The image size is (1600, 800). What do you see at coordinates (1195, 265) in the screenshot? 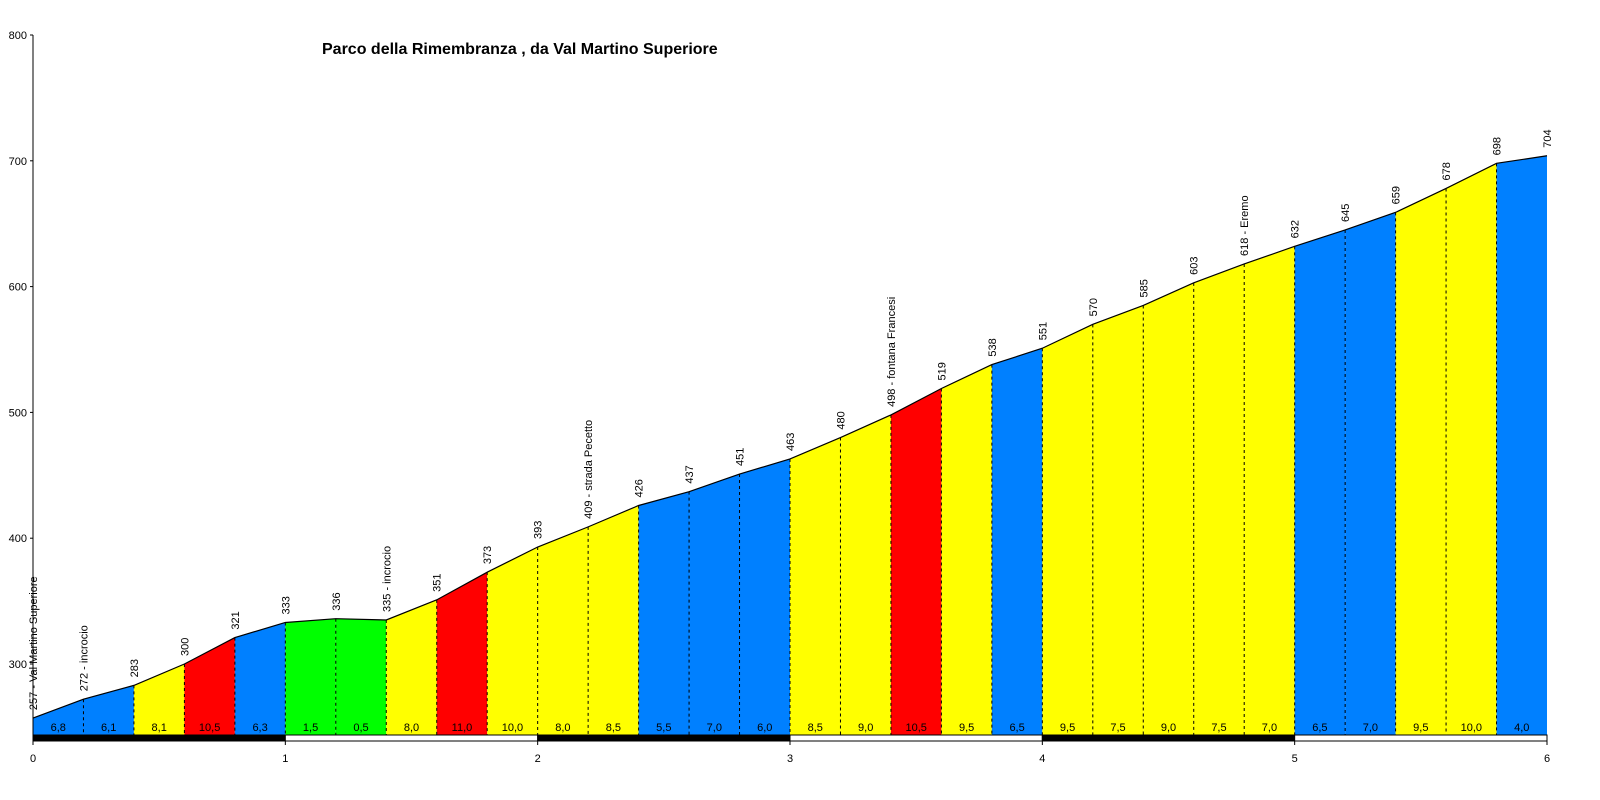
I see `elevation-label: 603` at bounding box center [1195, 265].